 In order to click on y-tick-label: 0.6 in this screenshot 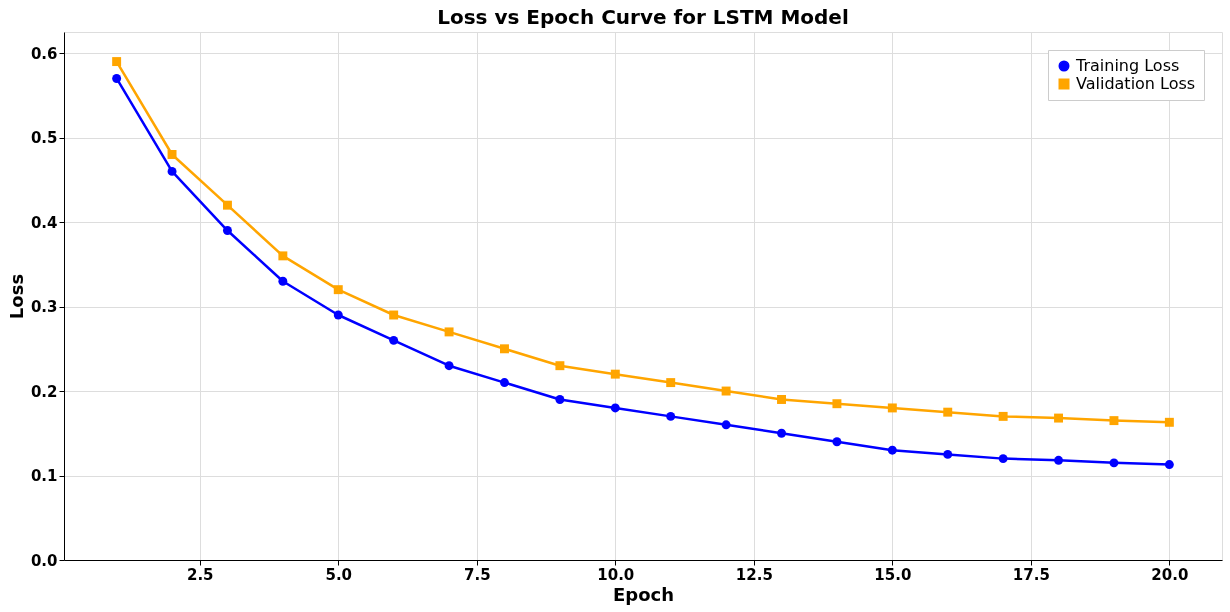, I will do `click(44, 53)`.